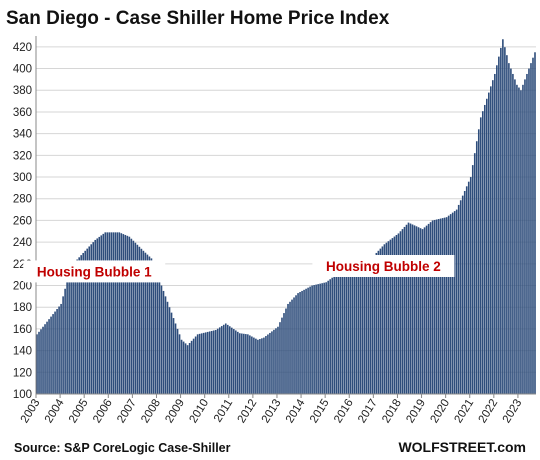  What do you see at coordinates (22, 48) in the screenshot?
I see `y-tick-label-420: 420` at bounding box center [22, 48].